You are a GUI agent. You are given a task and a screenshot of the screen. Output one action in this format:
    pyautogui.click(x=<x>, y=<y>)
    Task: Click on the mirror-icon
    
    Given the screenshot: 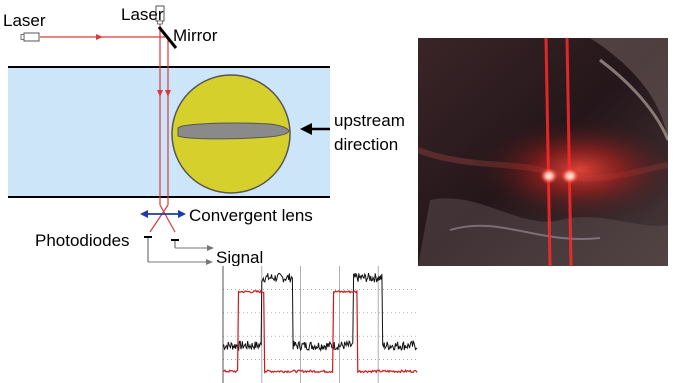 What is the action you would take?
    pyautogui.click(x=167, y=37)
    